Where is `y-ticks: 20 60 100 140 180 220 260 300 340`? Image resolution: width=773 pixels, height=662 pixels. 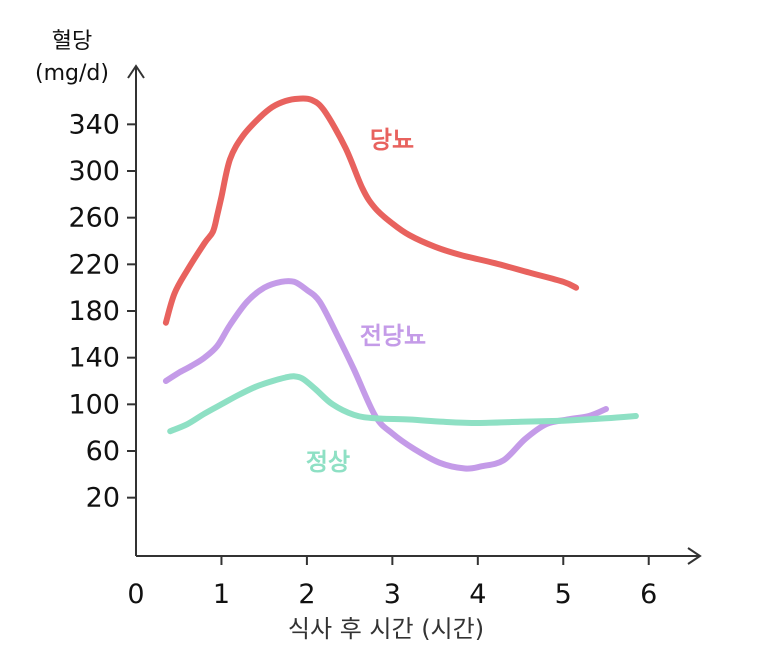 y-ticks: 20 60 100 140 180 220 260 300 340 is located at coordinates (102, 311).